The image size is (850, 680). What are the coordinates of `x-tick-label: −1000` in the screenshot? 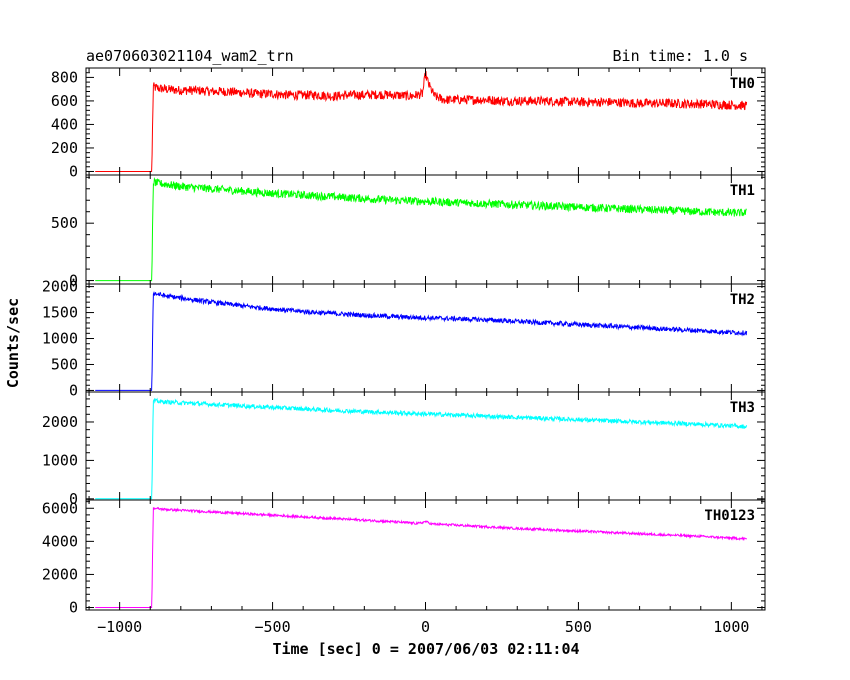 It's located at (119, 627).